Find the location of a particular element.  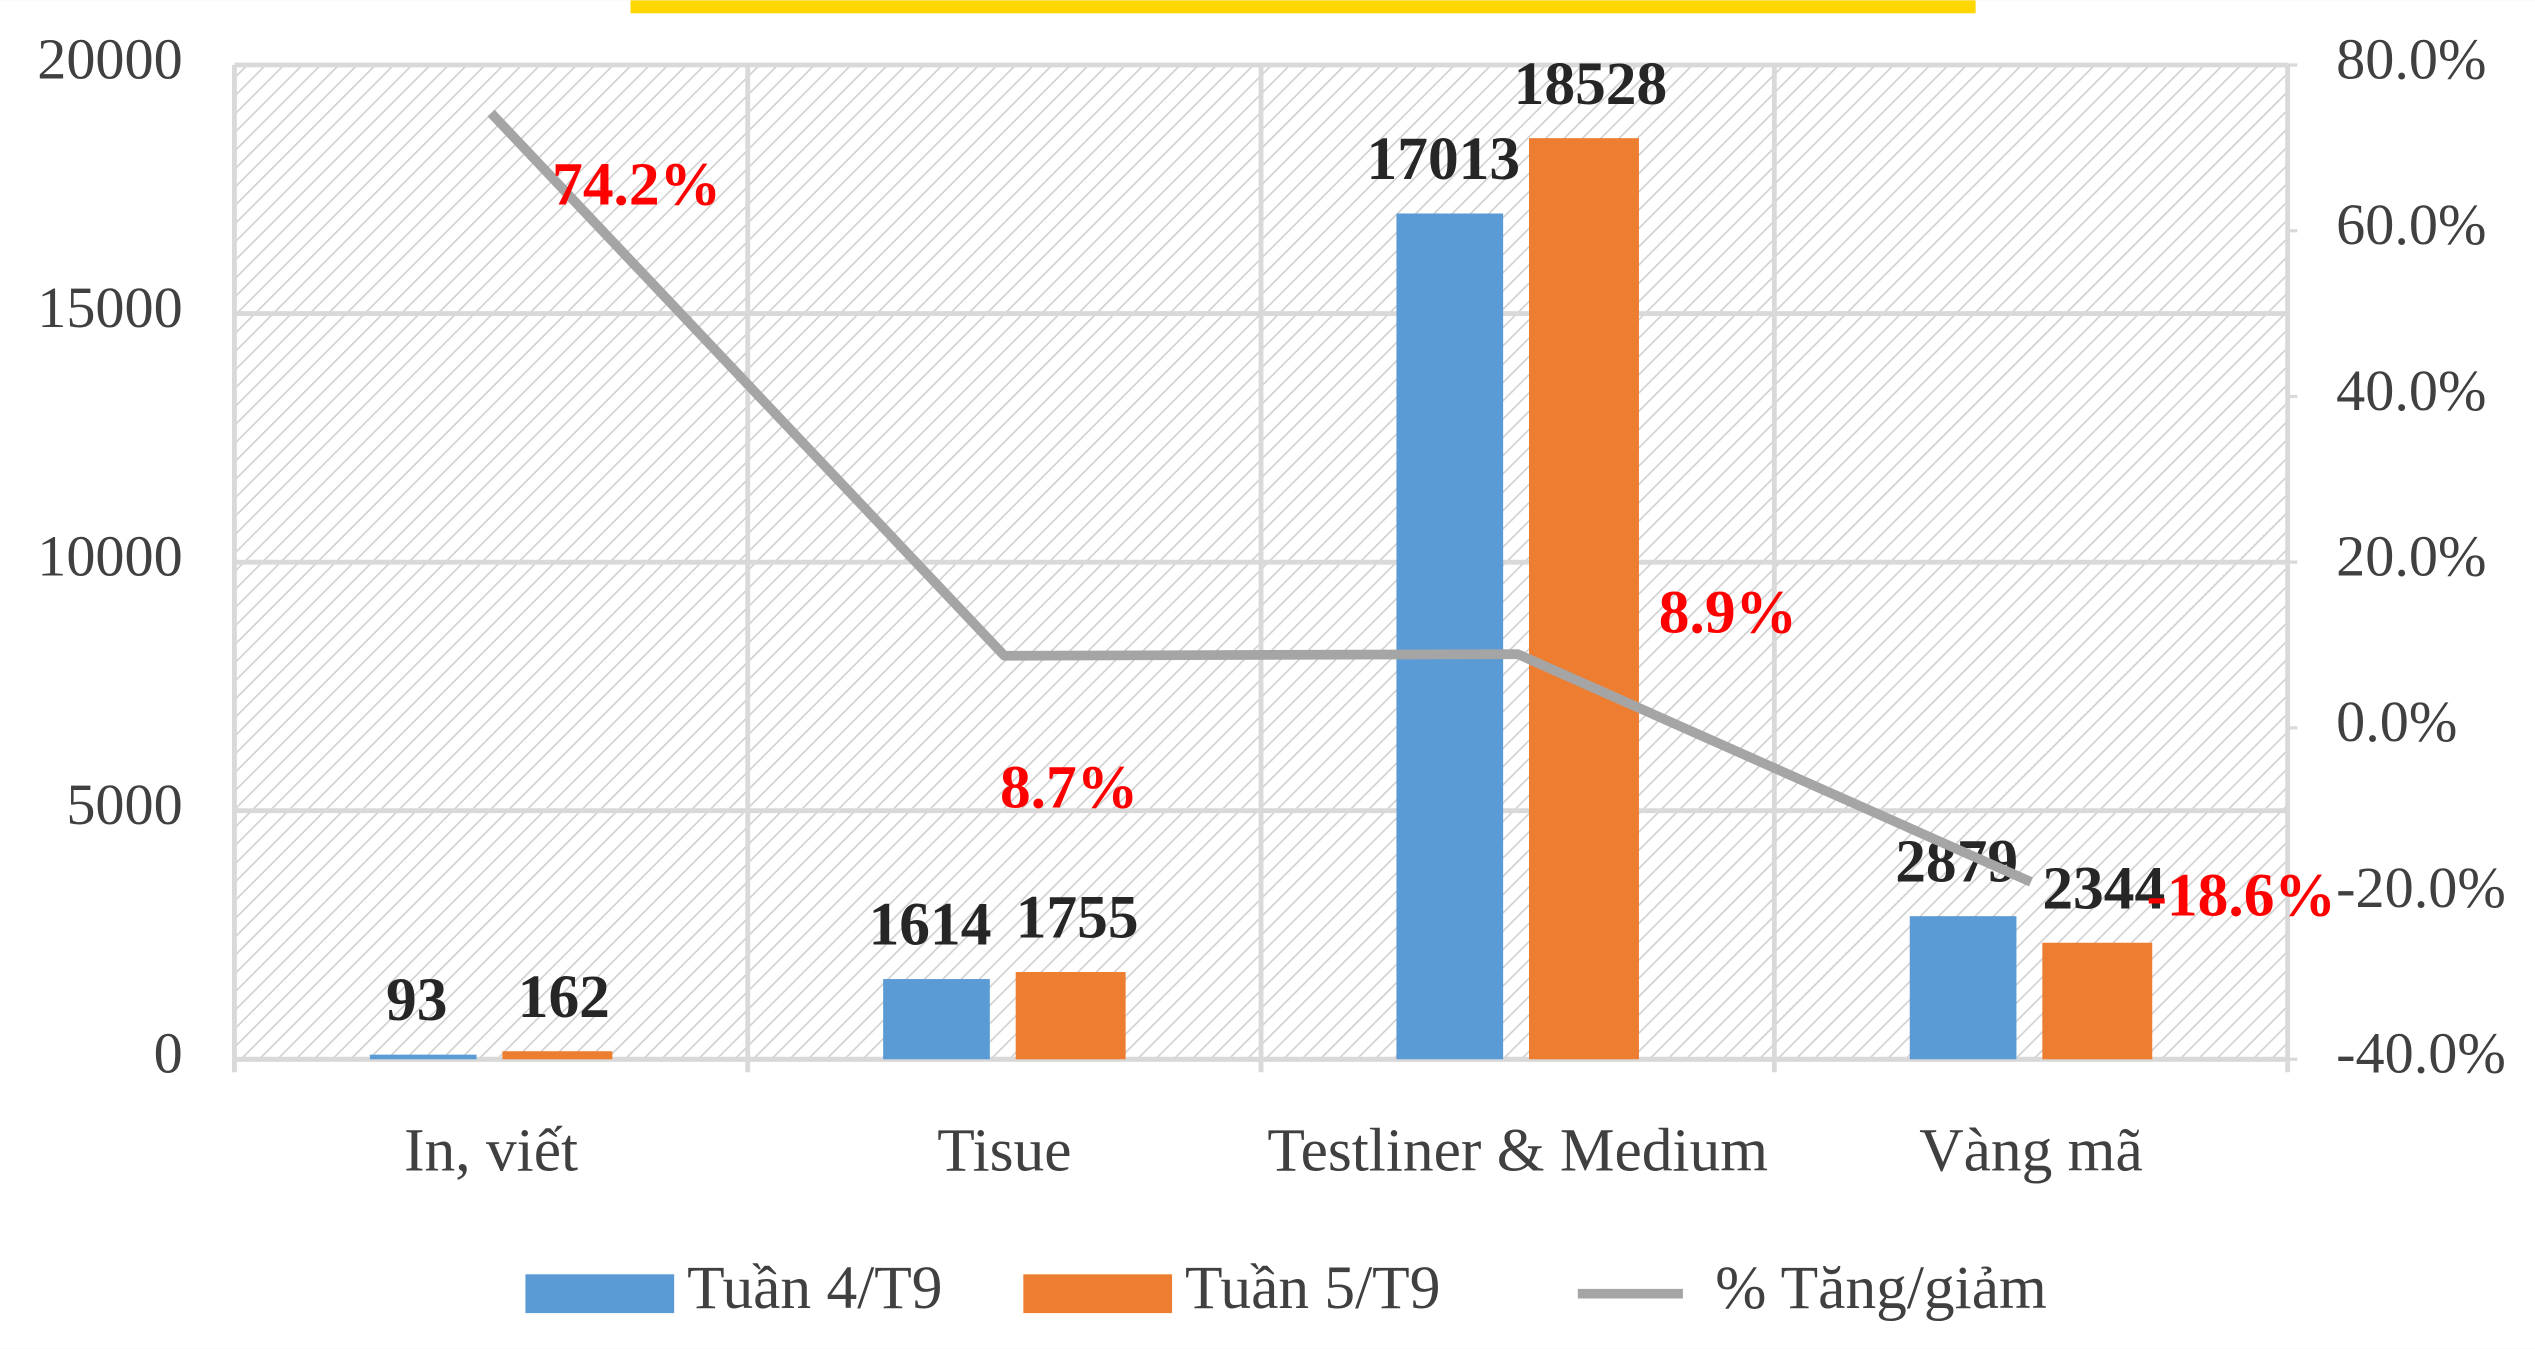

bar-value-label: 162 is located at coordinates (564, 997).